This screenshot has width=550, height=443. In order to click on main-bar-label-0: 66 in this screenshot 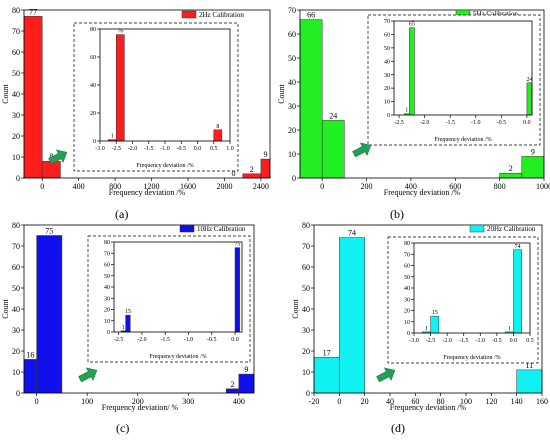, I will do `click(311, 15)`.